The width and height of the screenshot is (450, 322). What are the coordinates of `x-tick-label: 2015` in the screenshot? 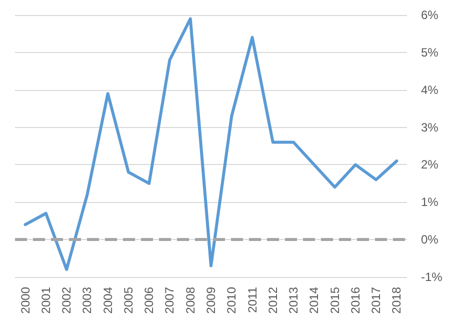 It's located at (335, 300).